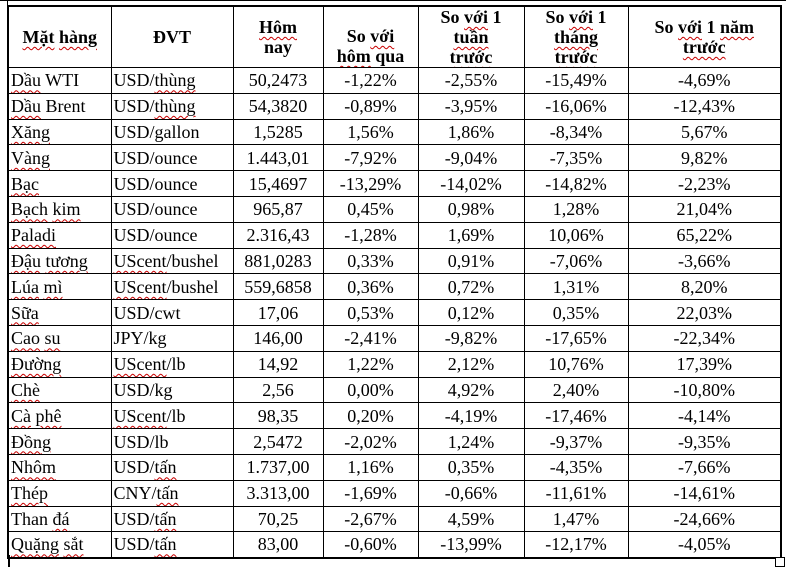  Describe the element at coordinates (576, 493) in the screenshot. I see `cell-so-voi-1-thang-truoc: -11,61%` at that location.